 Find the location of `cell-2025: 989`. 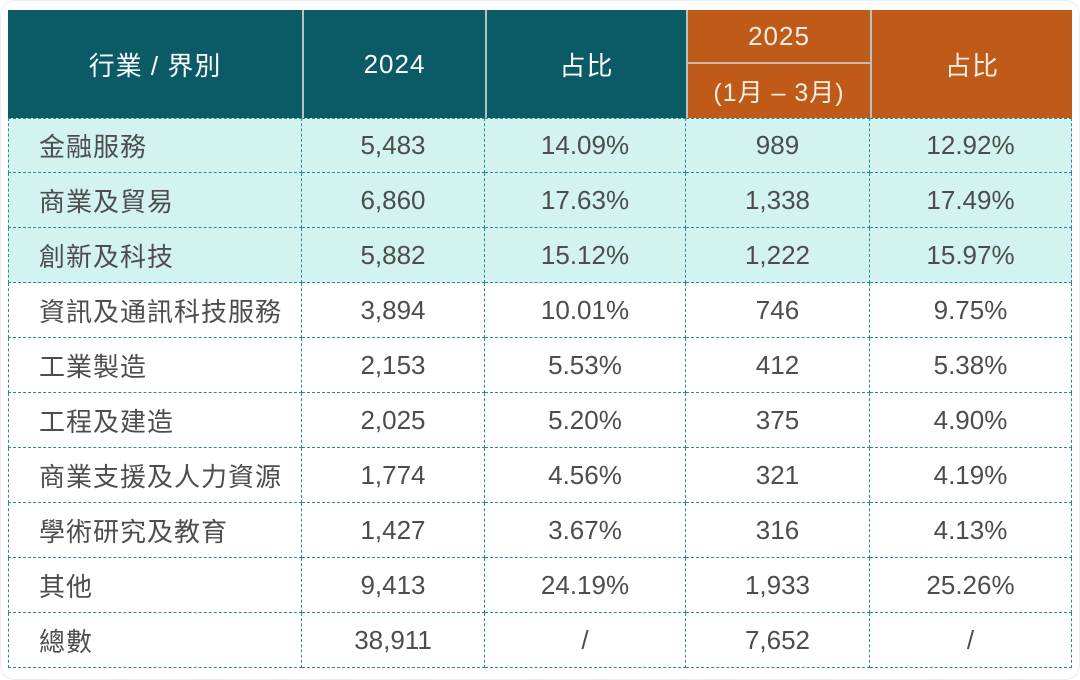

cell-2025: 989 is located at coordinates (778, 145).